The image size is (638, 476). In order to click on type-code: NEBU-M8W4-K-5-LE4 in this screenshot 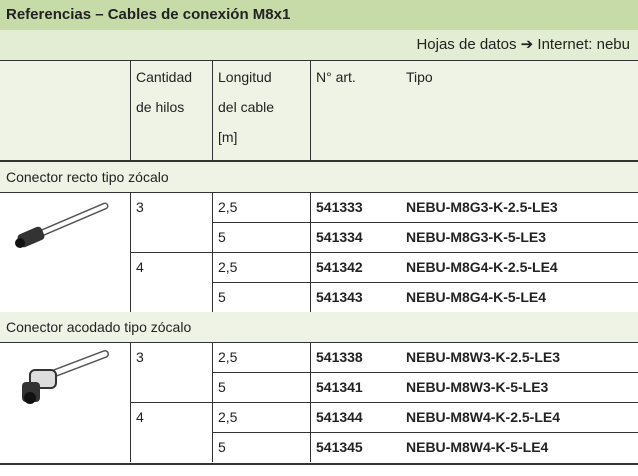, I will do `click(477, 447)`.